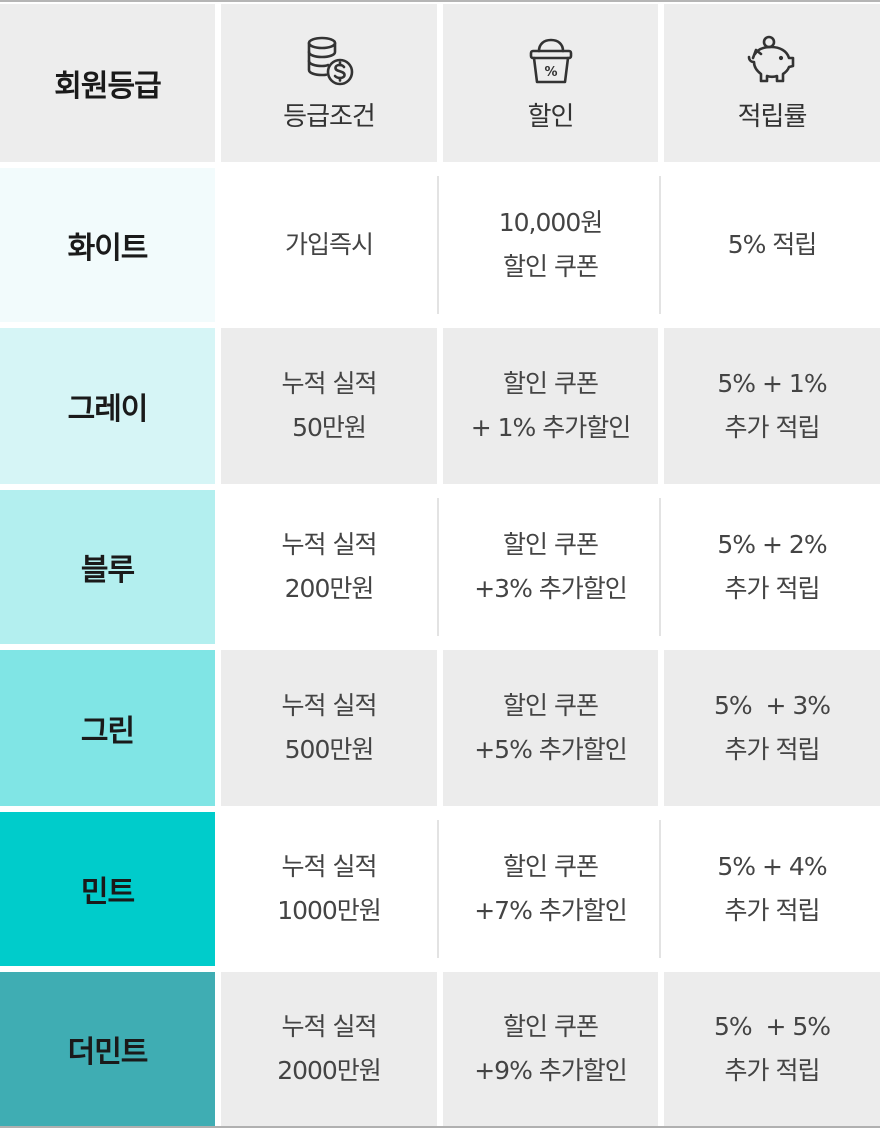 The width and height of the screenshot is (880, 1128). What do you see at coordinates (108, 1052) in the screenshot?
I see `grade-name: 더민트` at bounding box center [108, 1052].